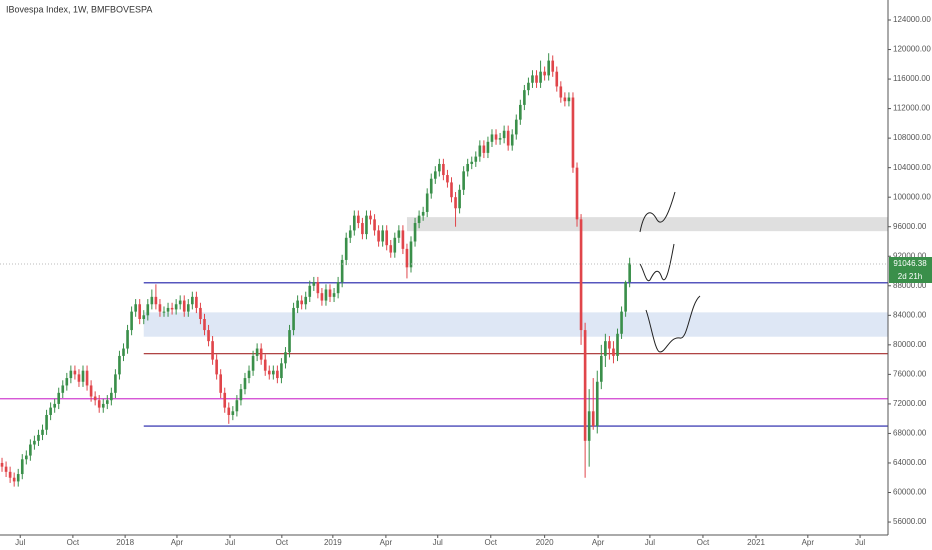 The height and width of the screenshot is (550, 932). Describe the element at coordinates (910, 276) in the screenshot. I see `countdown-label: 2d 21h` at that location.